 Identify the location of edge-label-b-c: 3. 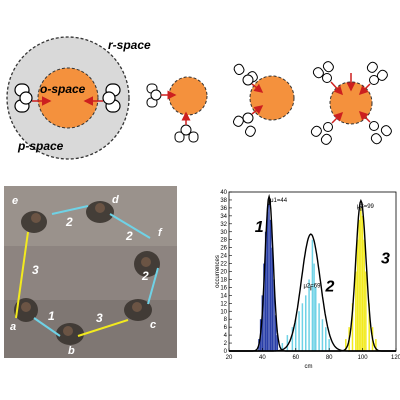
(99, 318).